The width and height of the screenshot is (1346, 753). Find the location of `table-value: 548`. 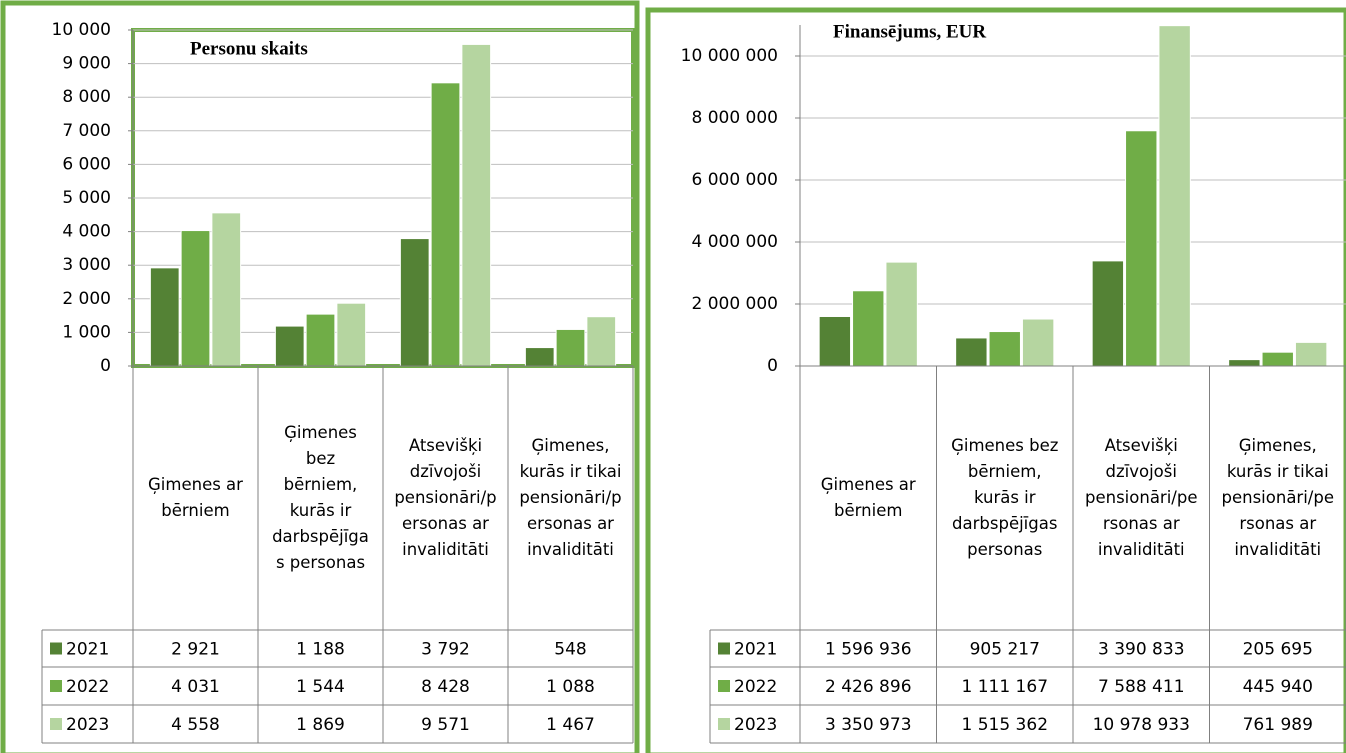

table-value: 548 is located at coordinates (570, 650).